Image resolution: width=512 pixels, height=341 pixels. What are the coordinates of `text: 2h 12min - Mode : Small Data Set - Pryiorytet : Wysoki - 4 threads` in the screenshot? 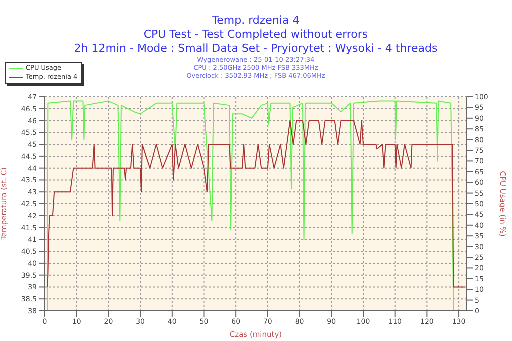 It's located at (256, 49).